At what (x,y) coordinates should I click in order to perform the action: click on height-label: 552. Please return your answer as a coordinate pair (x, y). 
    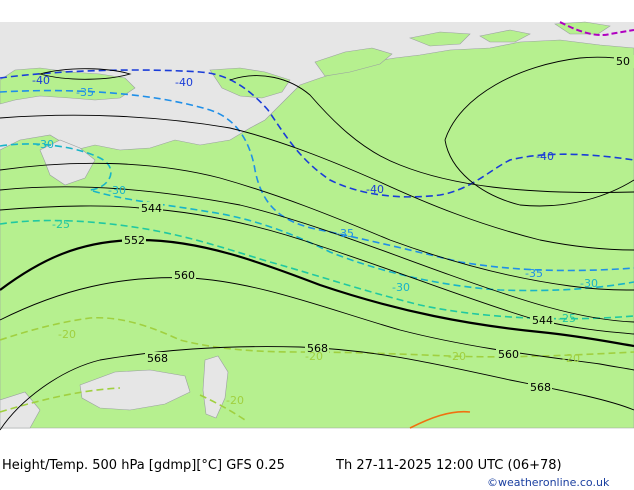
    Looking at the image, I should click on (134, 240).